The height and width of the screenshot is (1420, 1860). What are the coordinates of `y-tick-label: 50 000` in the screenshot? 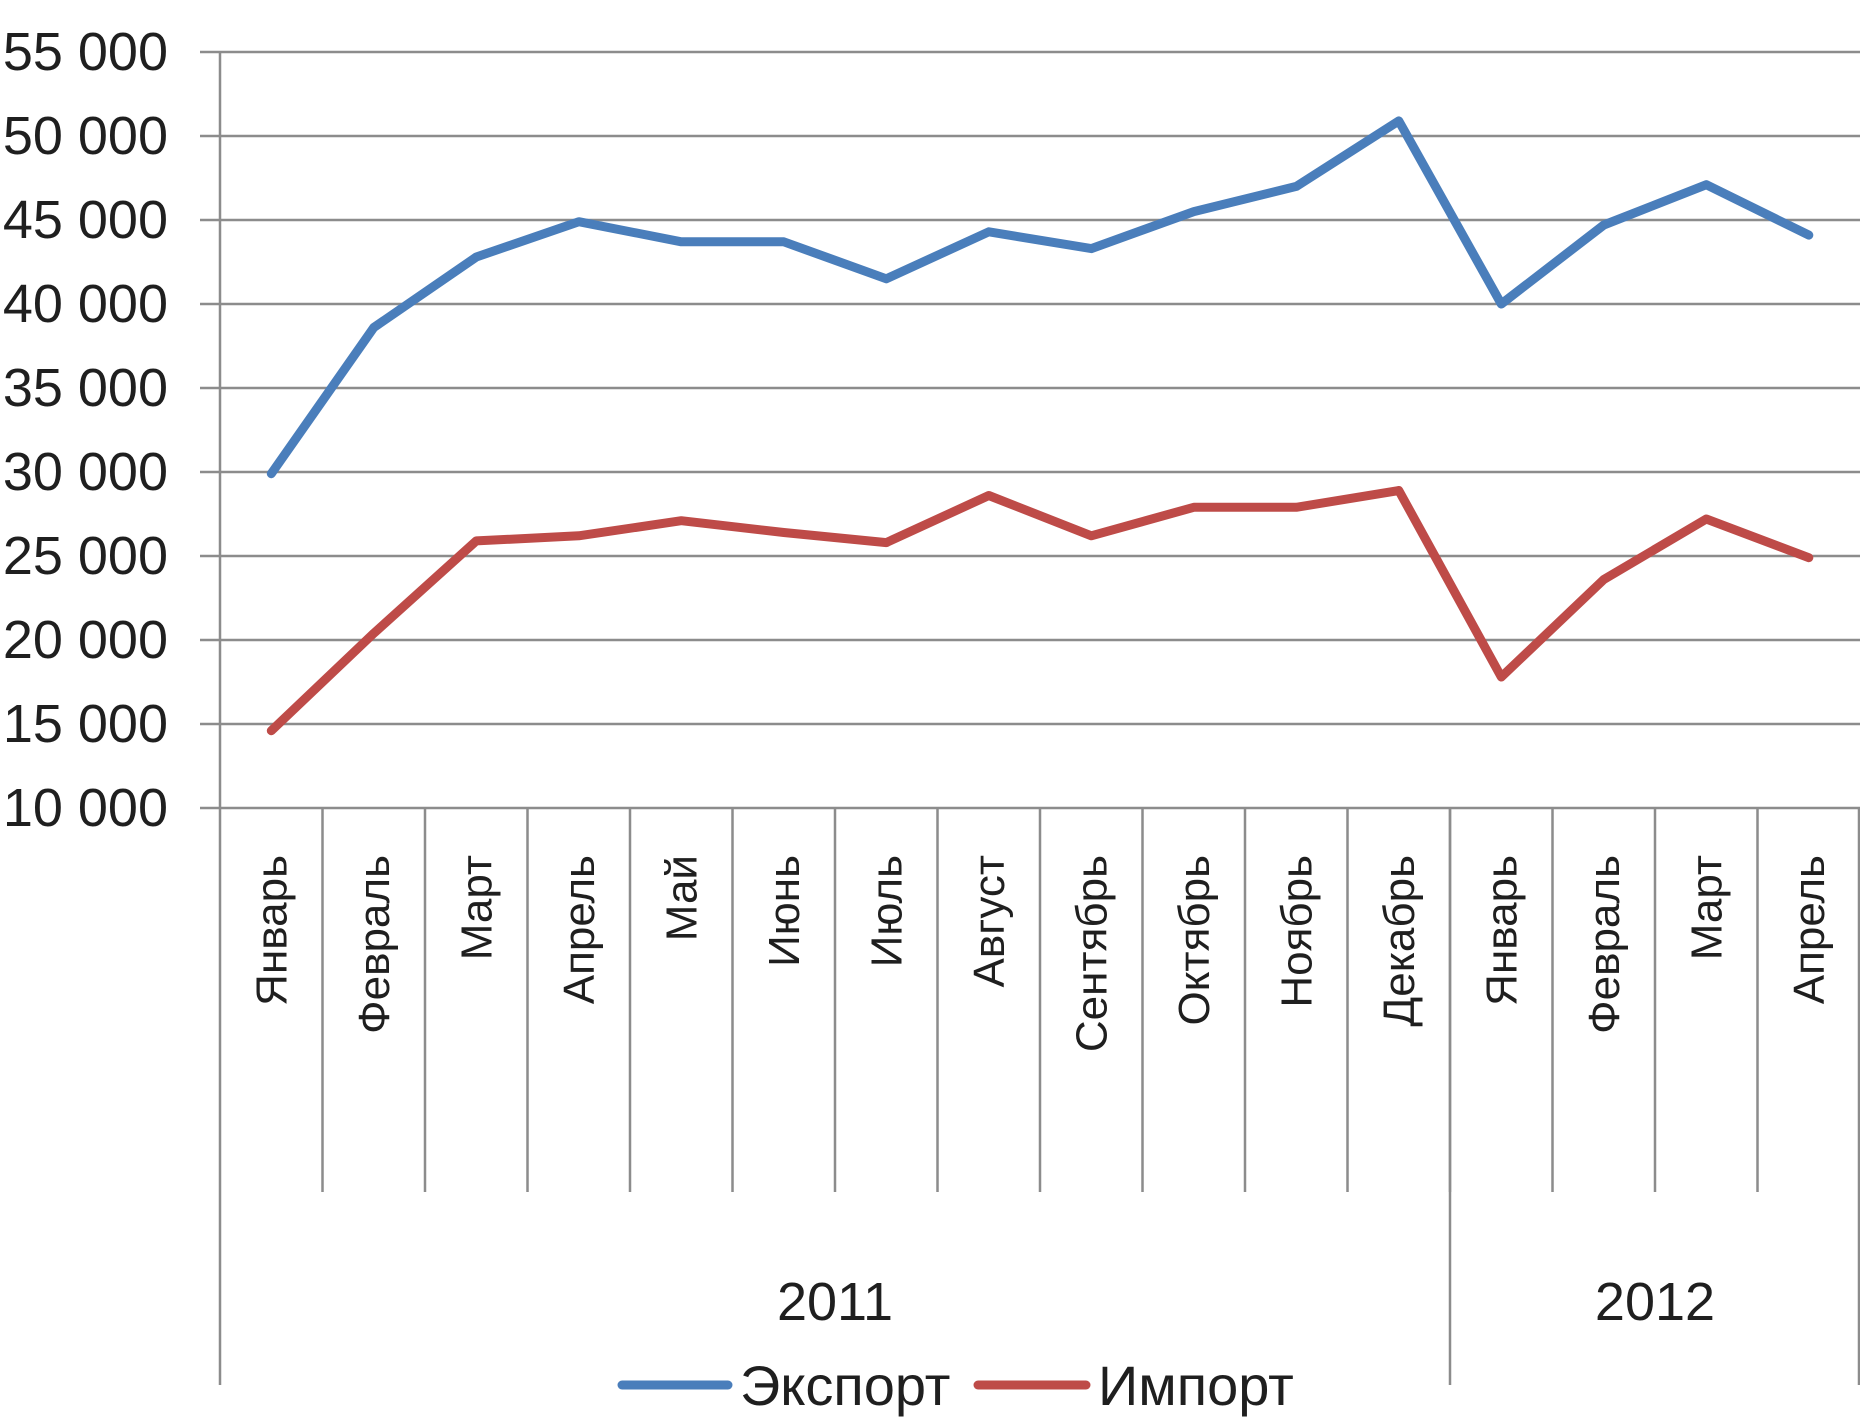 It's located at (85, 136).